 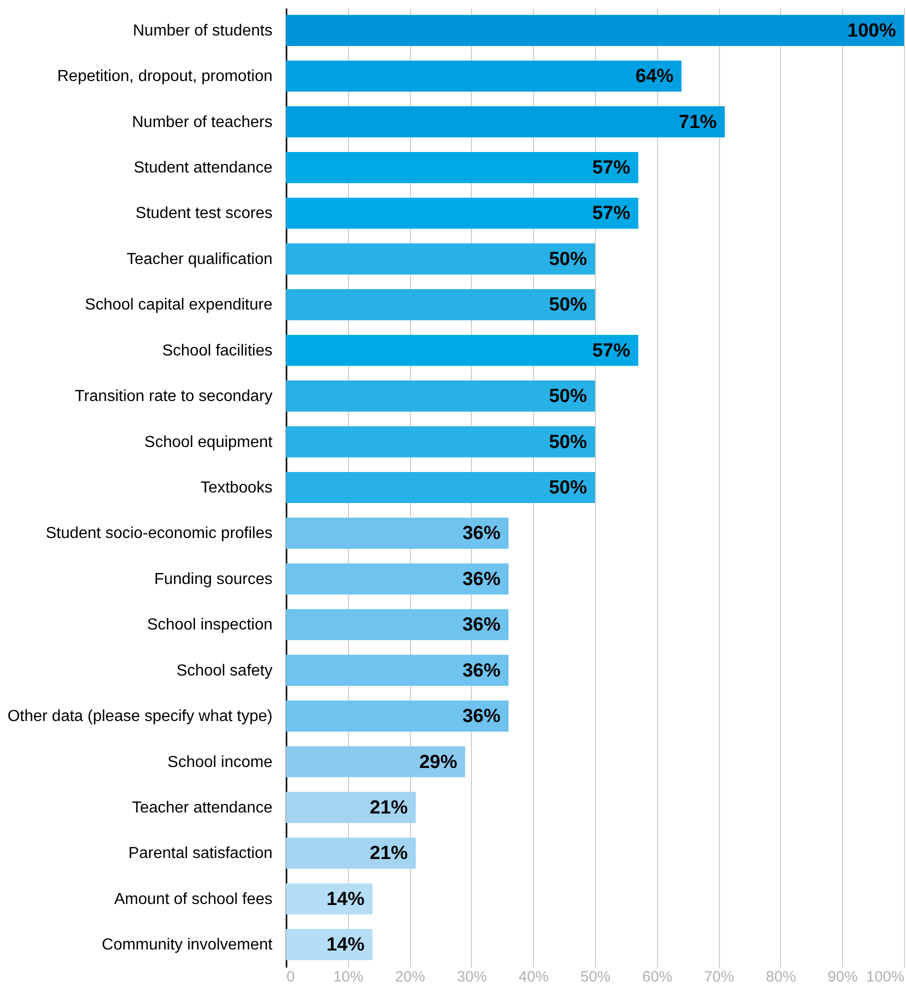 What do you see at coordinates (139, 717) in the screenshot?
I see `y-tick-label: Other data (please specify what type)` at bounding box center [139, 717].